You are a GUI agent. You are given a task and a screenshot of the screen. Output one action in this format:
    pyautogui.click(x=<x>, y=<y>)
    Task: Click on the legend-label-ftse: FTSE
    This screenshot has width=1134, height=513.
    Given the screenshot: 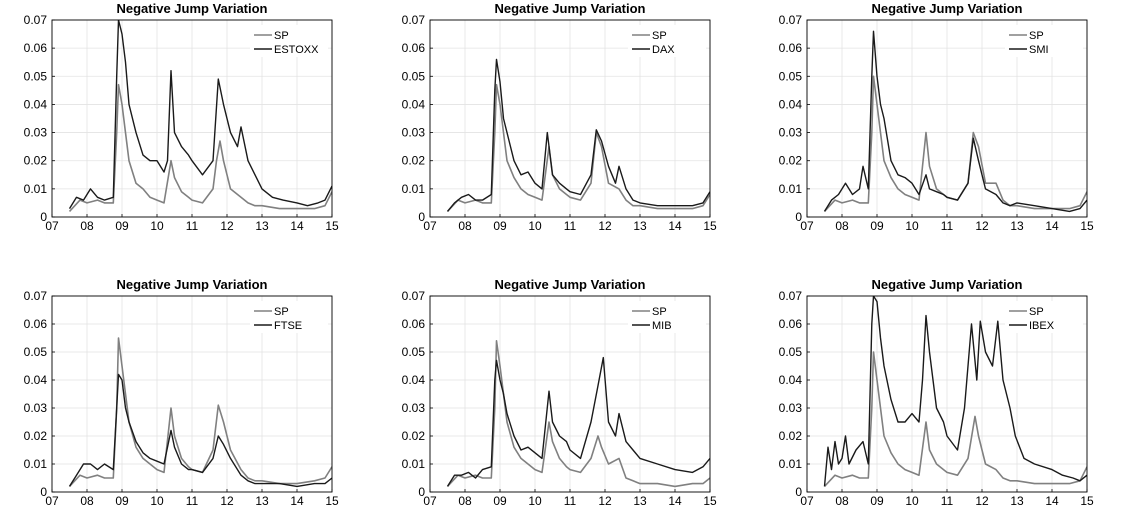 What is the action you would take?
    pyautogui.click(x=288, y=326)
    